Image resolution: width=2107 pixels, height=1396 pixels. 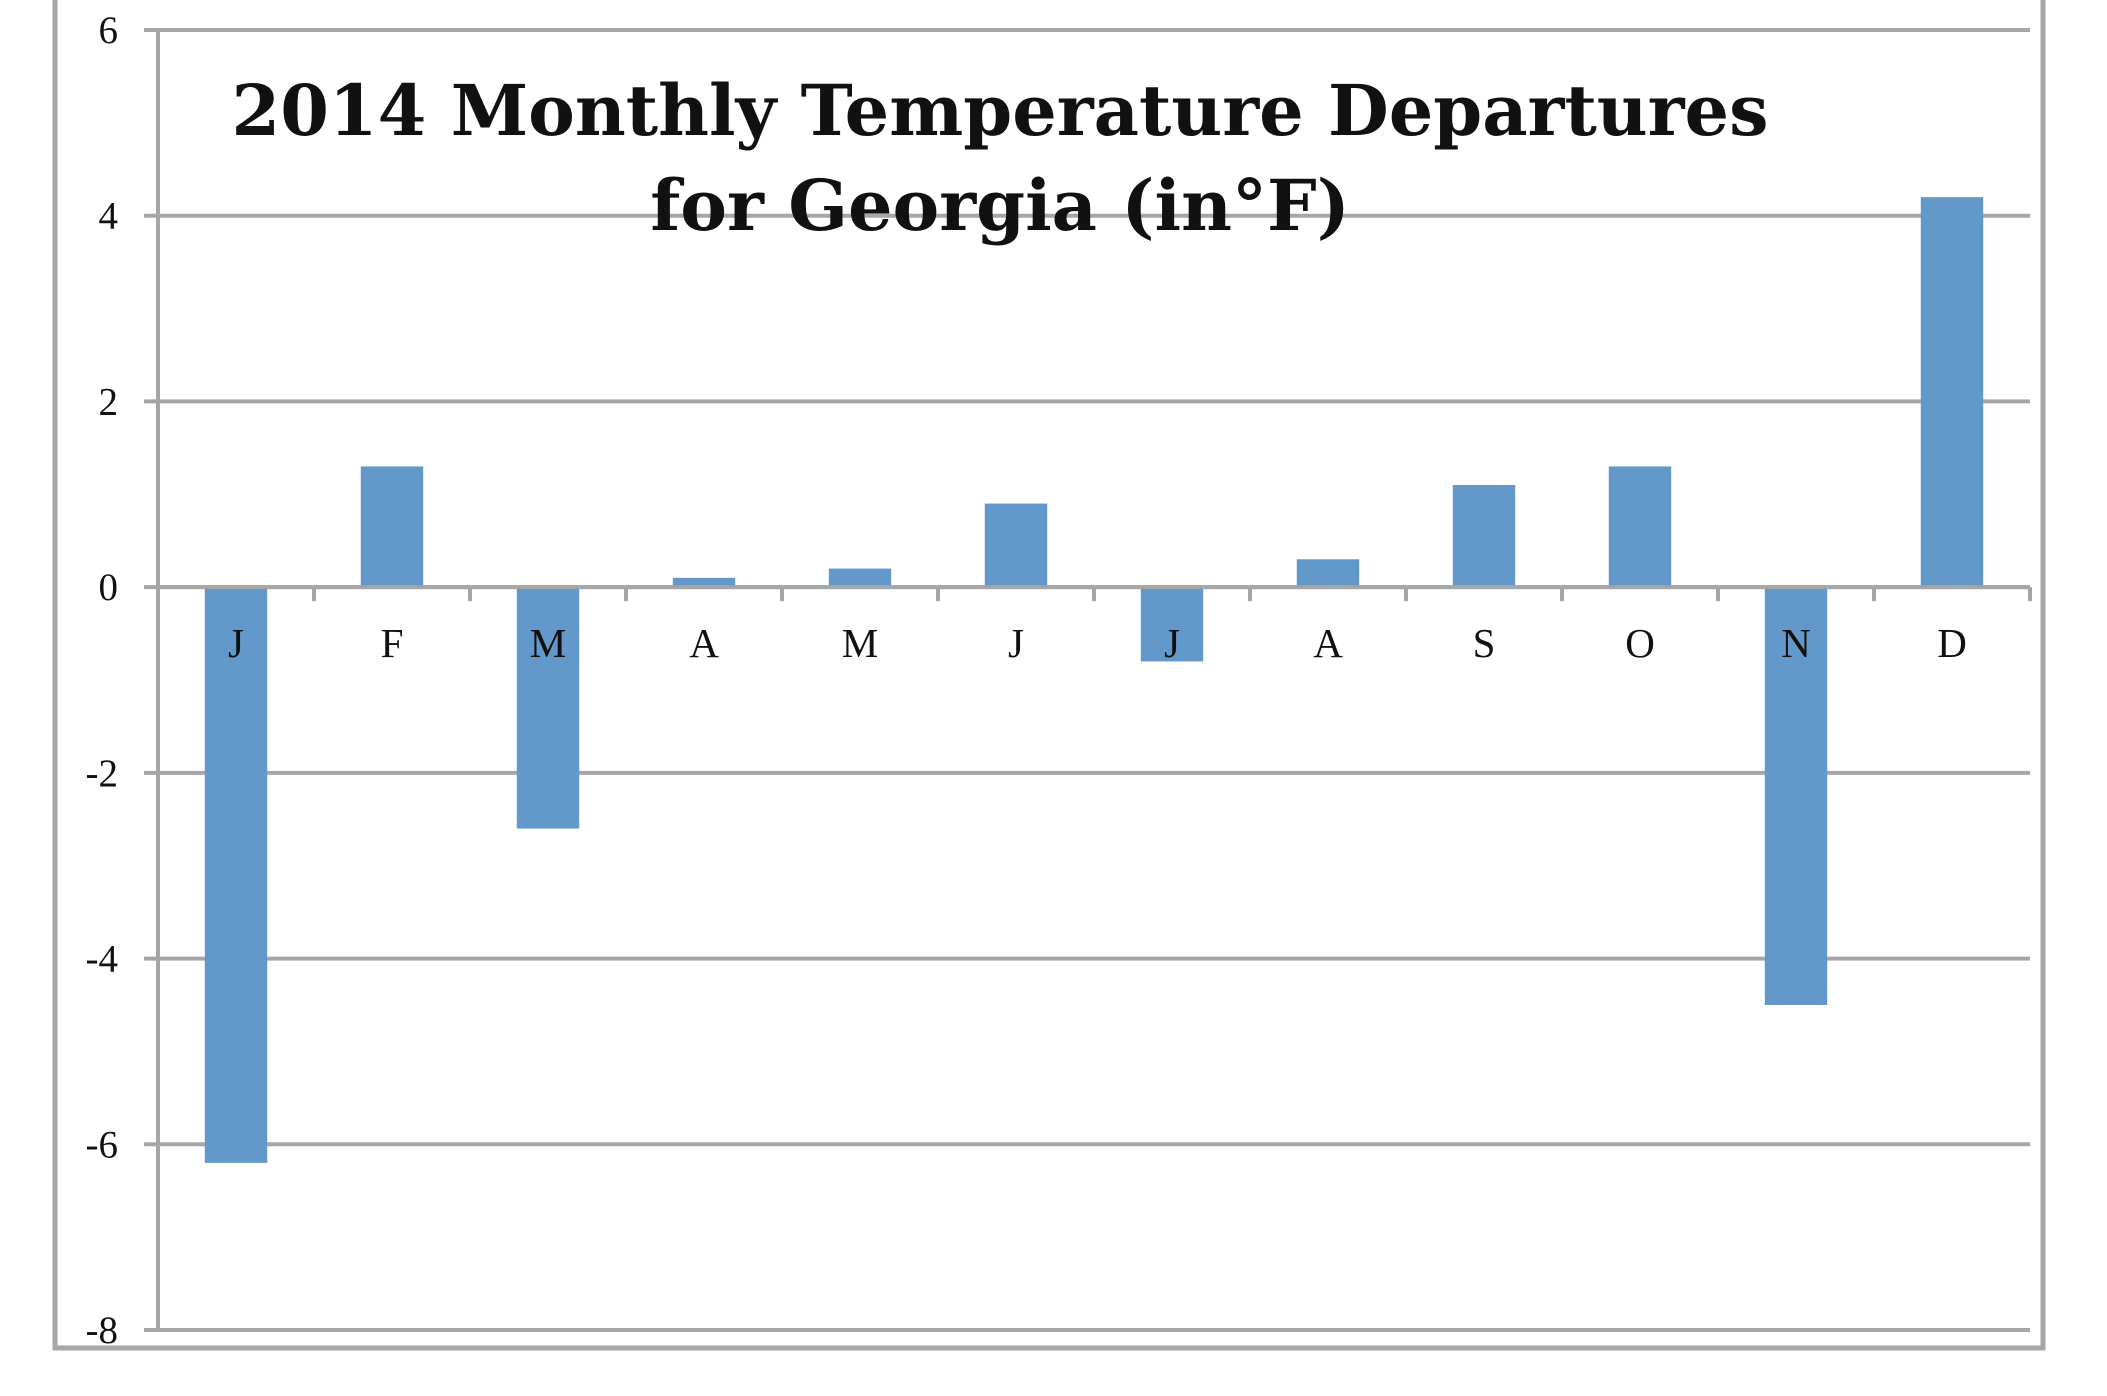 I want to click on y-tick-label: 6, so click(x=109, y=30).